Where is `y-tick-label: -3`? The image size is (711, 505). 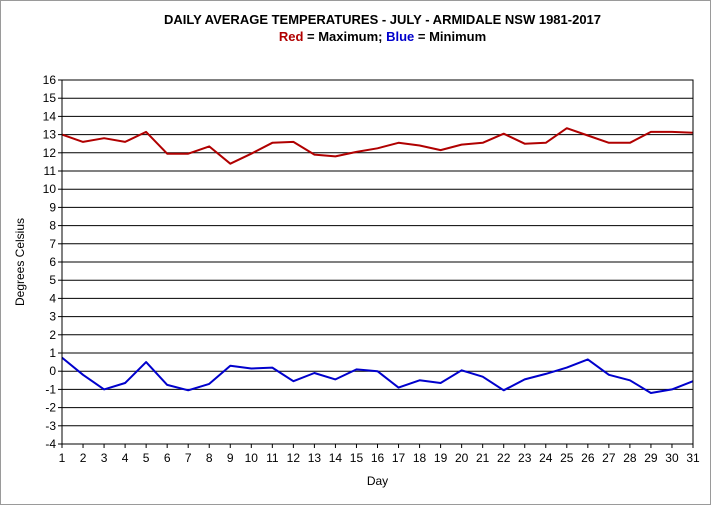
y-tick-label: -3 is located at coordinates (50, 426).